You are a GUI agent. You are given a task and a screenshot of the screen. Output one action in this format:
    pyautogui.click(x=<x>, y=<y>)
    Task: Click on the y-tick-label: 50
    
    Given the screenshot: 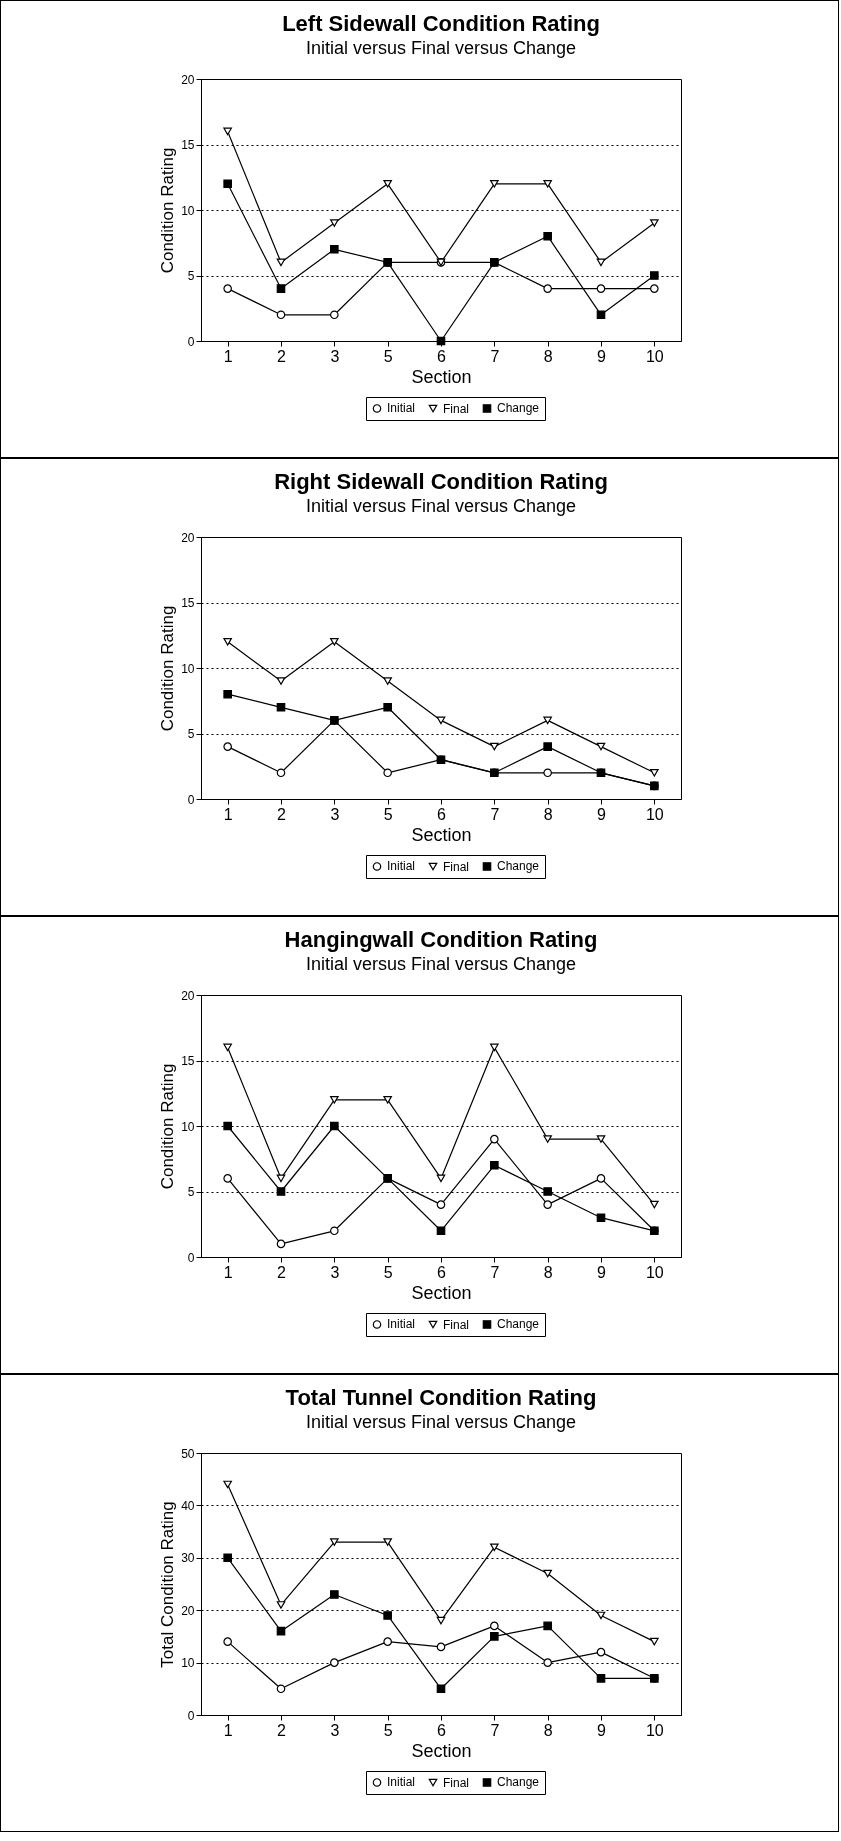 What is the action you would take?
    pyautogui.click(x=188, y=1453)
    